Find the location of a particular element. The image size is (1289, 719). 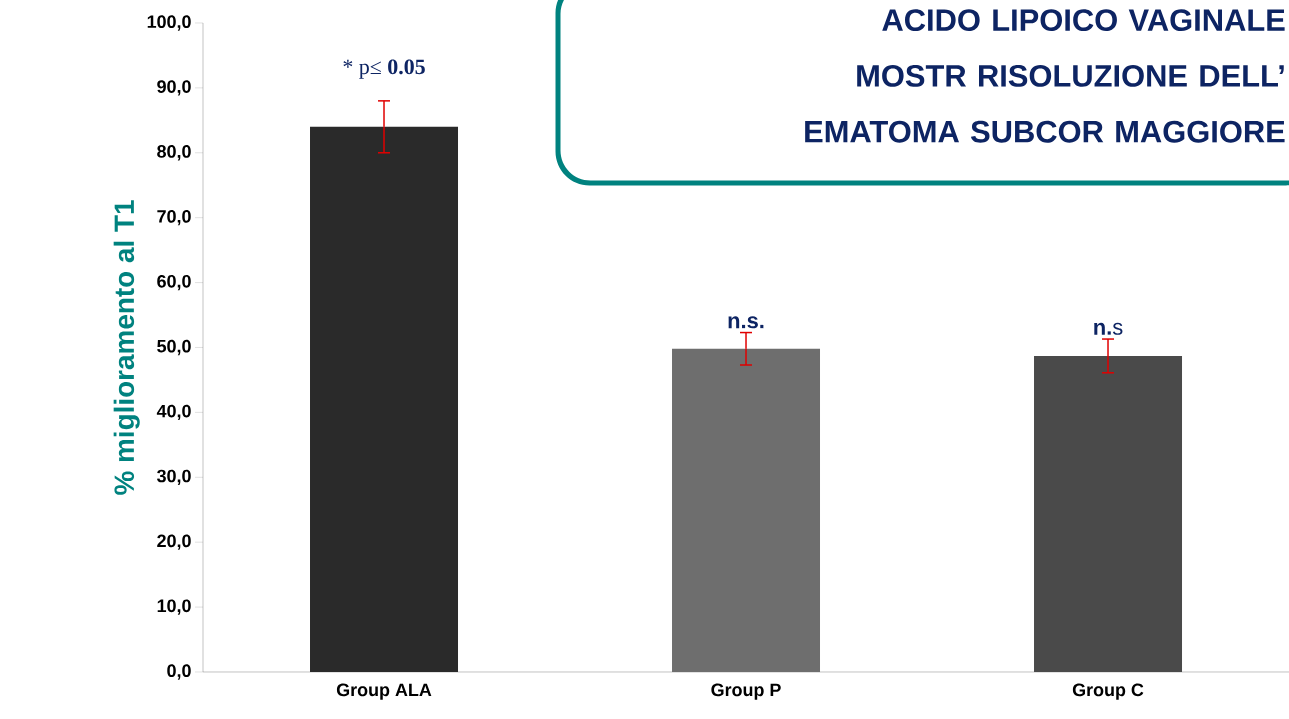

y-tick-label: 0,0 is located at coordinates (179, 672).